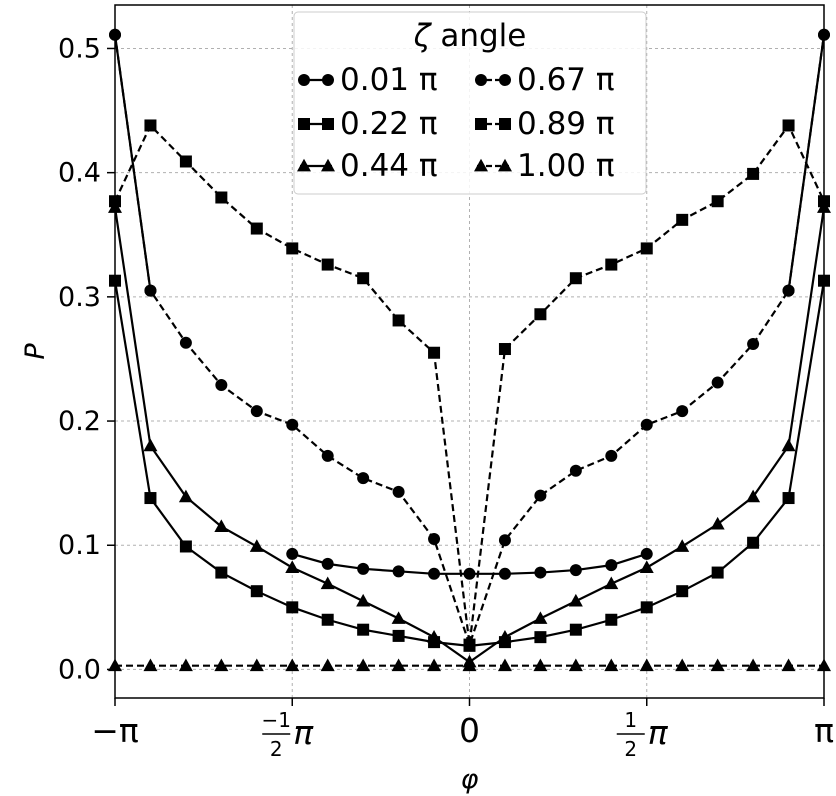 This screenshot has width=836, height=796. What do you see at coordinates (79, 669) in the screenshot?
I see `y-tick-label: 0.0` at bounding box center [79, 669].